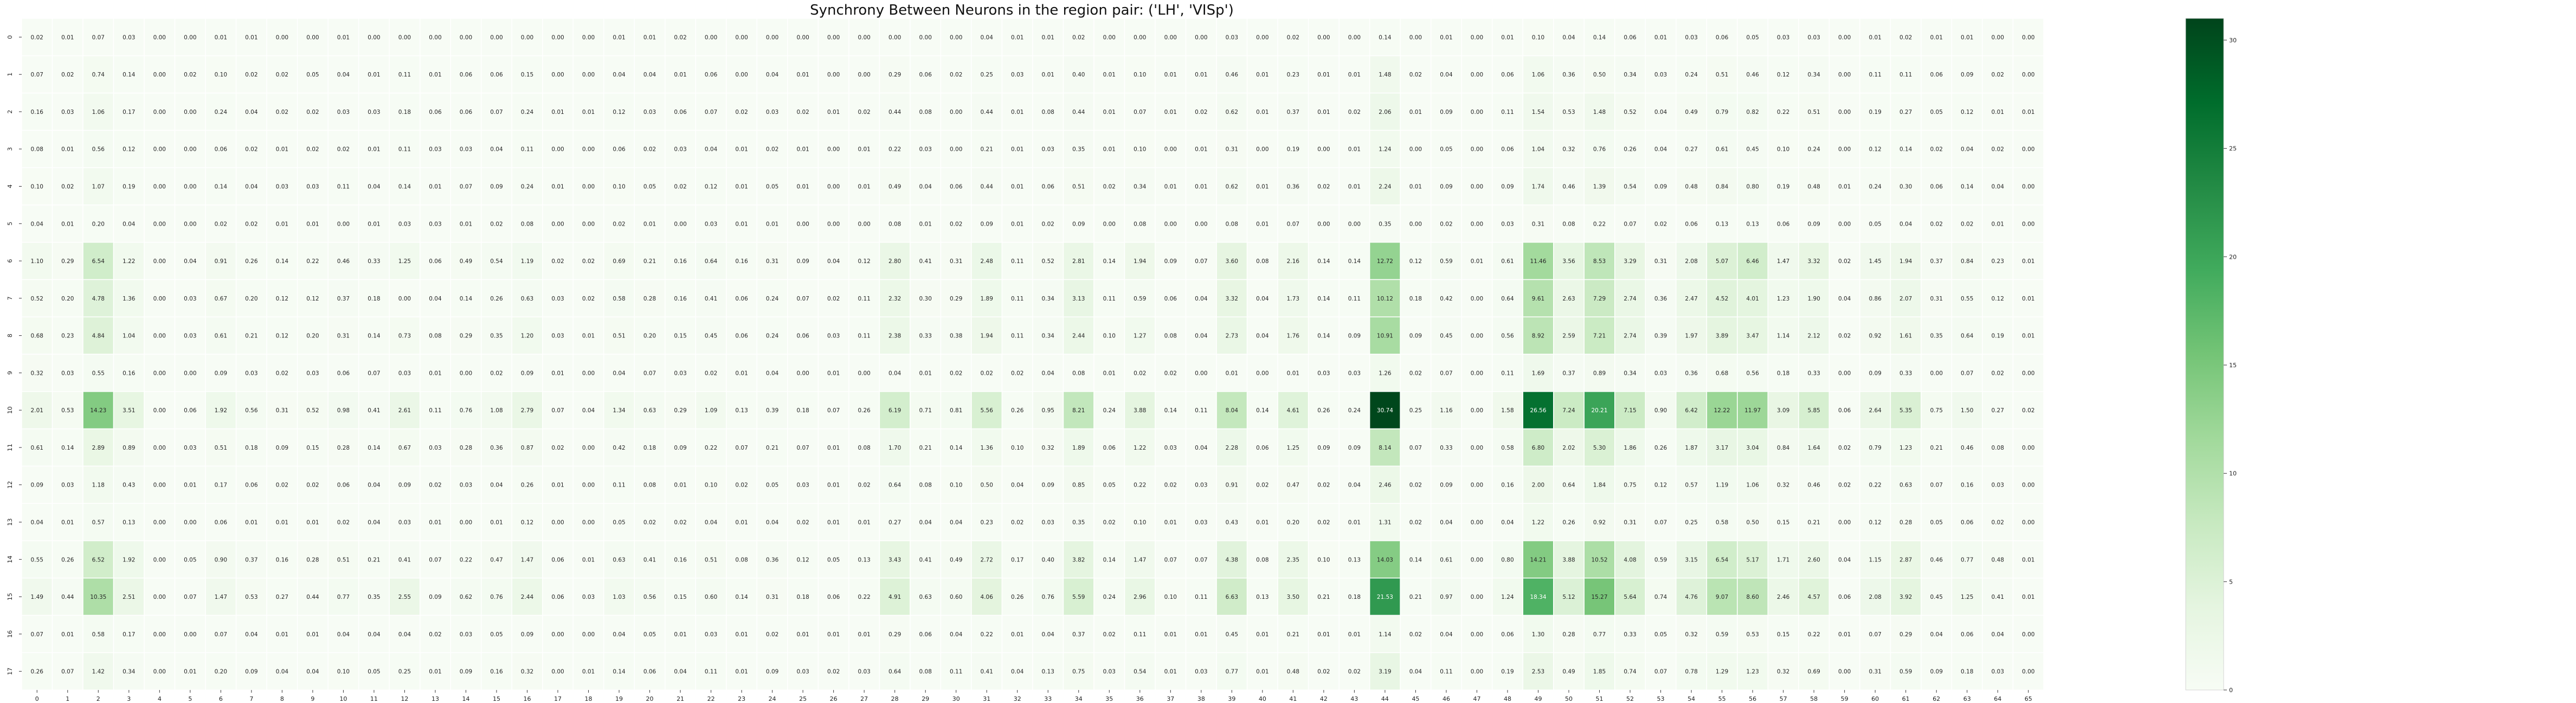 This screenshot has height=703, width=2576. Describe the element at coordinates (741, 560) in the screenshot. I see `cell-label: 0.08` at that location.